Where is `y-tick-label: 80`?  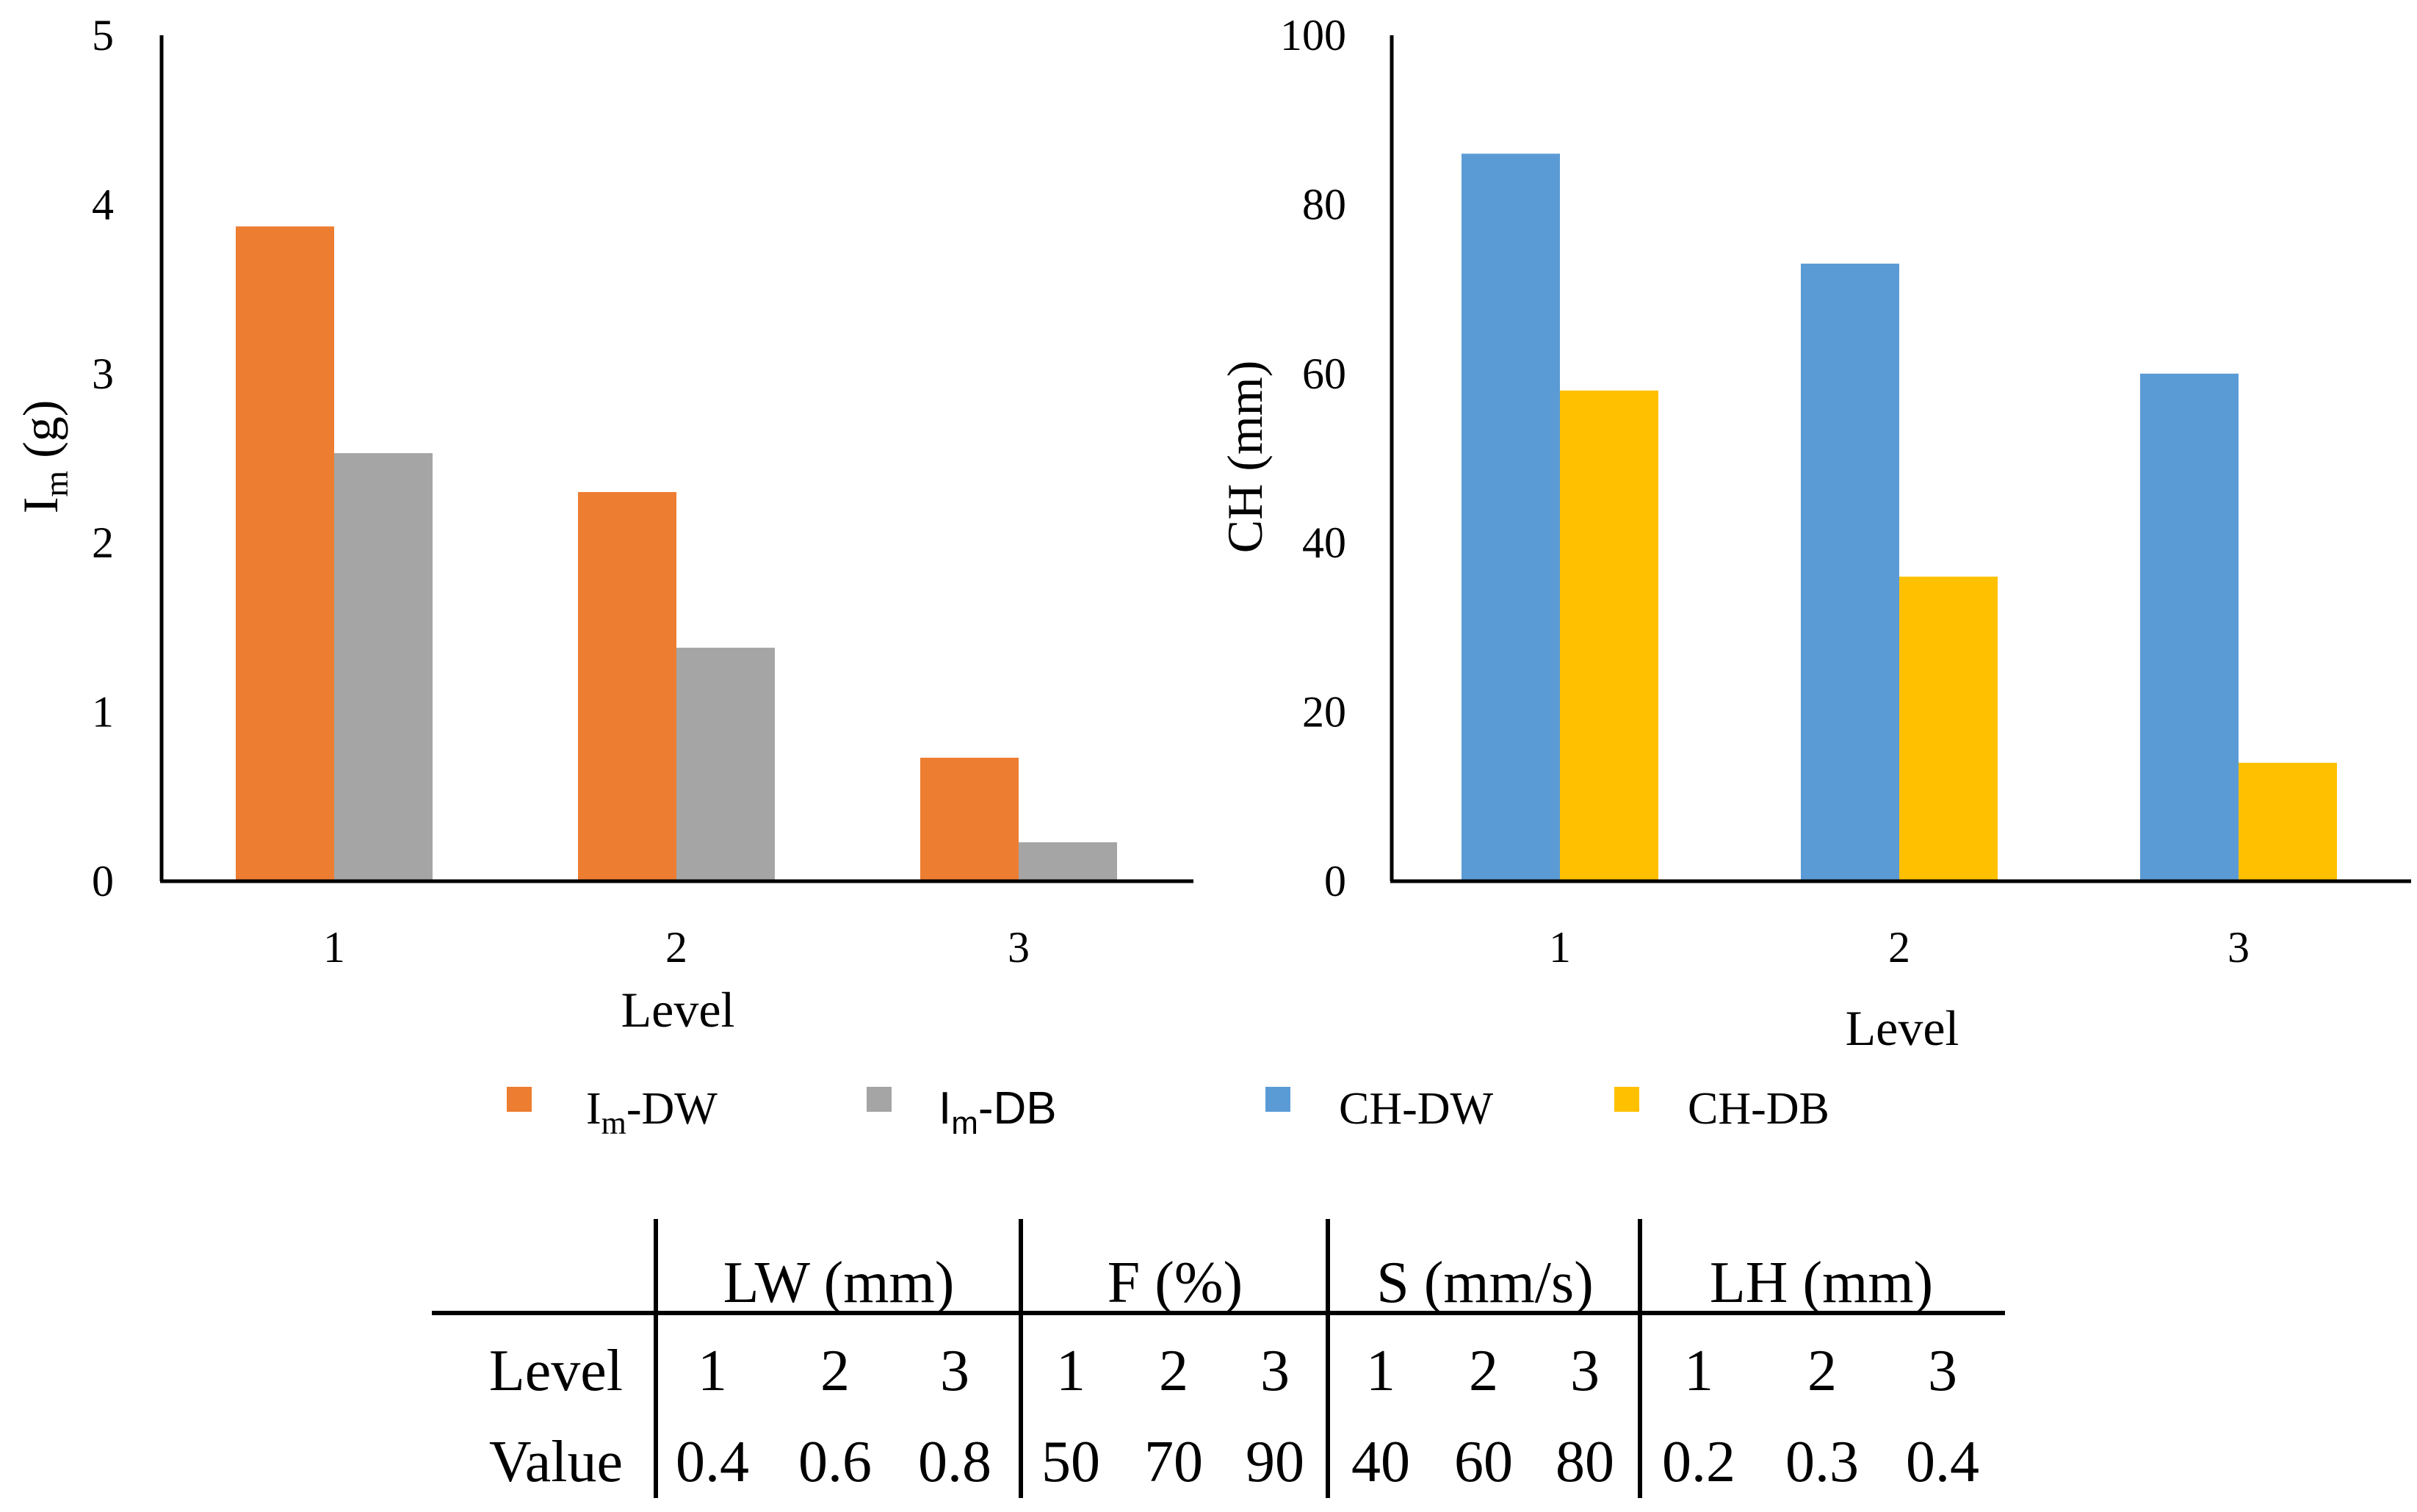 y-tick-label: 80 is located at coordinates (1324, 204).